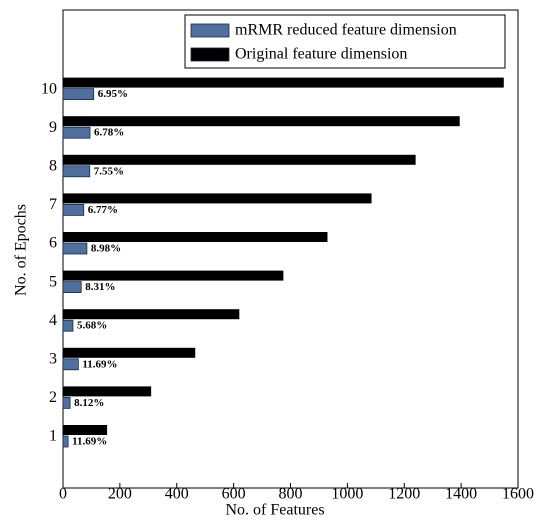 The height and width of the screenshot is (530, 550). What do you see at coordinates (21, 250) in the screenshot?
I see `y-axis-label: No. of Epochs` at bounding box center [21, 250].